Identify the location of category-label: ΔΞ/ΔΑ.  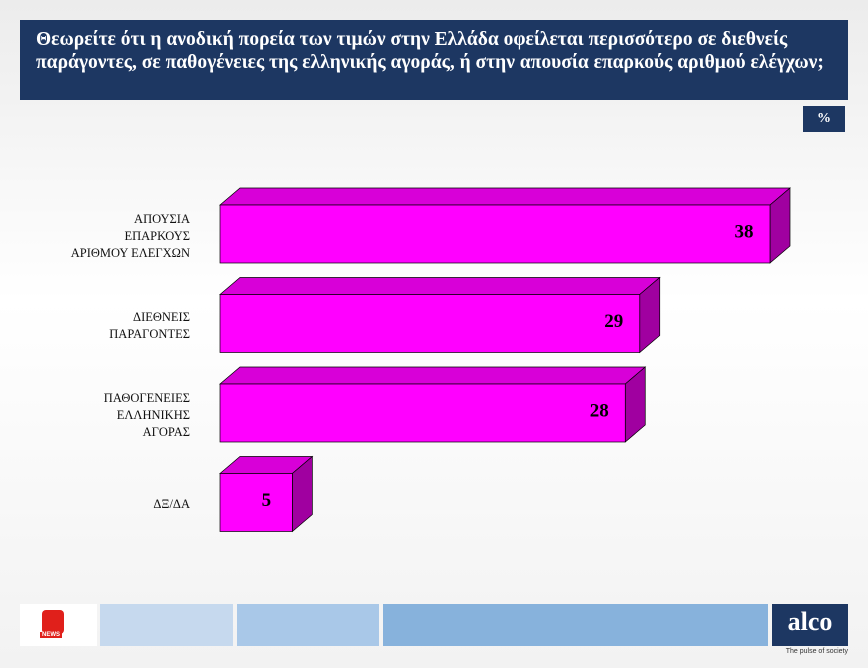
(171, 504).